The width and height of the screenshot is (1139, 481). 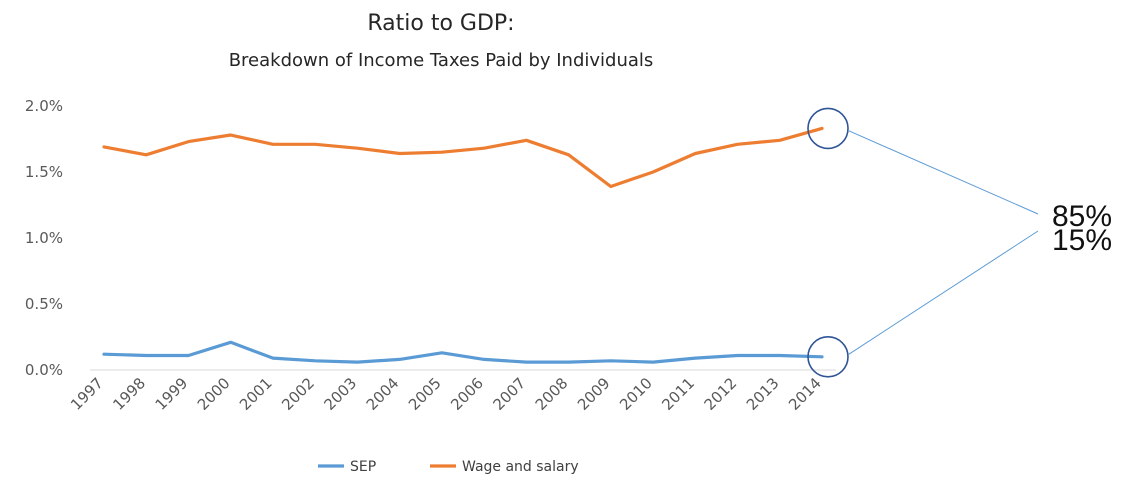 What do you see at coordinates (448, 467) in the screenshot?
I see `legend: SEP Wage and salary` at bounding box center [448, 467].